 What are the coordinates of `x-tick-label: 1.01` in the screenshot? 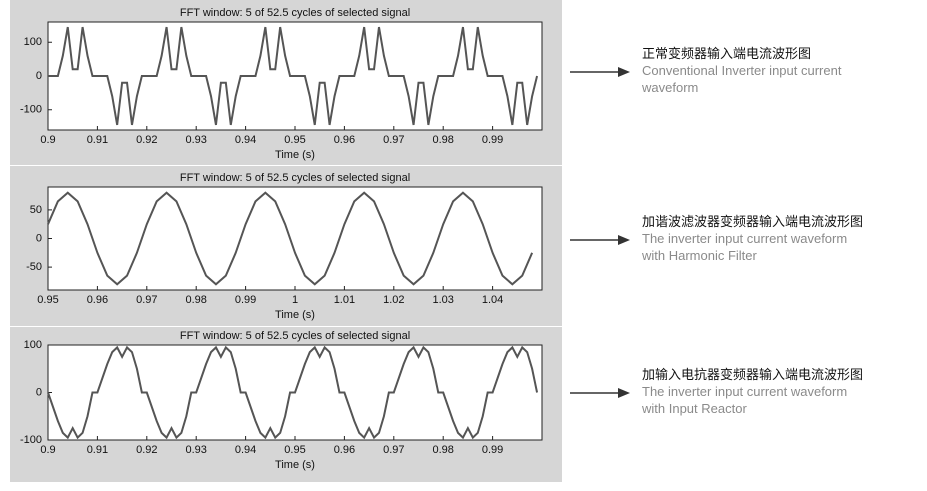 It's located at (344, 300).